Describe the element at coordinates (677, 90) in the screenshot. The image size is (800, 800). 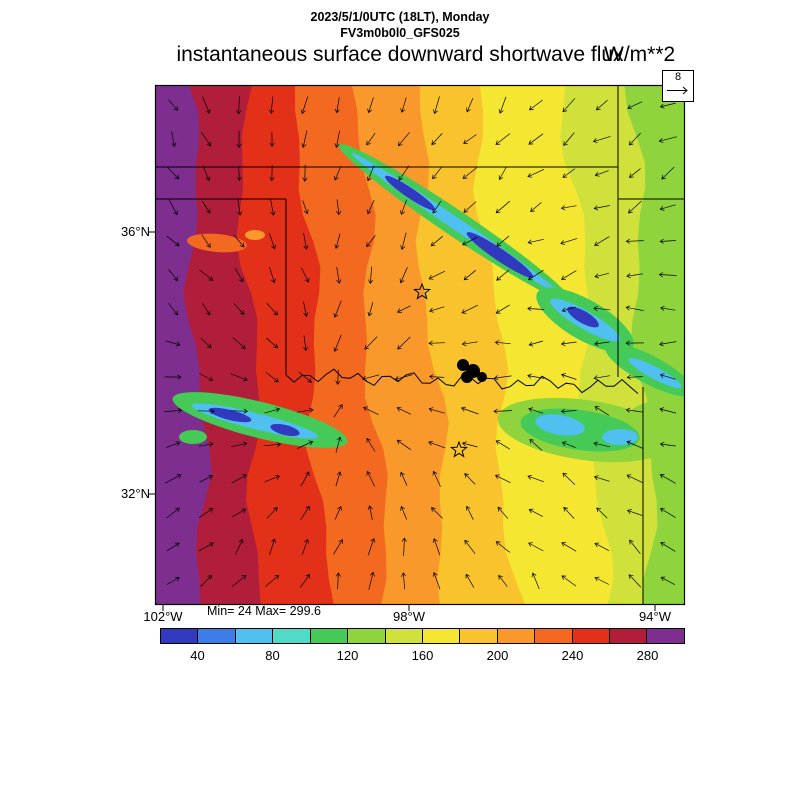
I see `ref-vector-arrow-icon` at that location.